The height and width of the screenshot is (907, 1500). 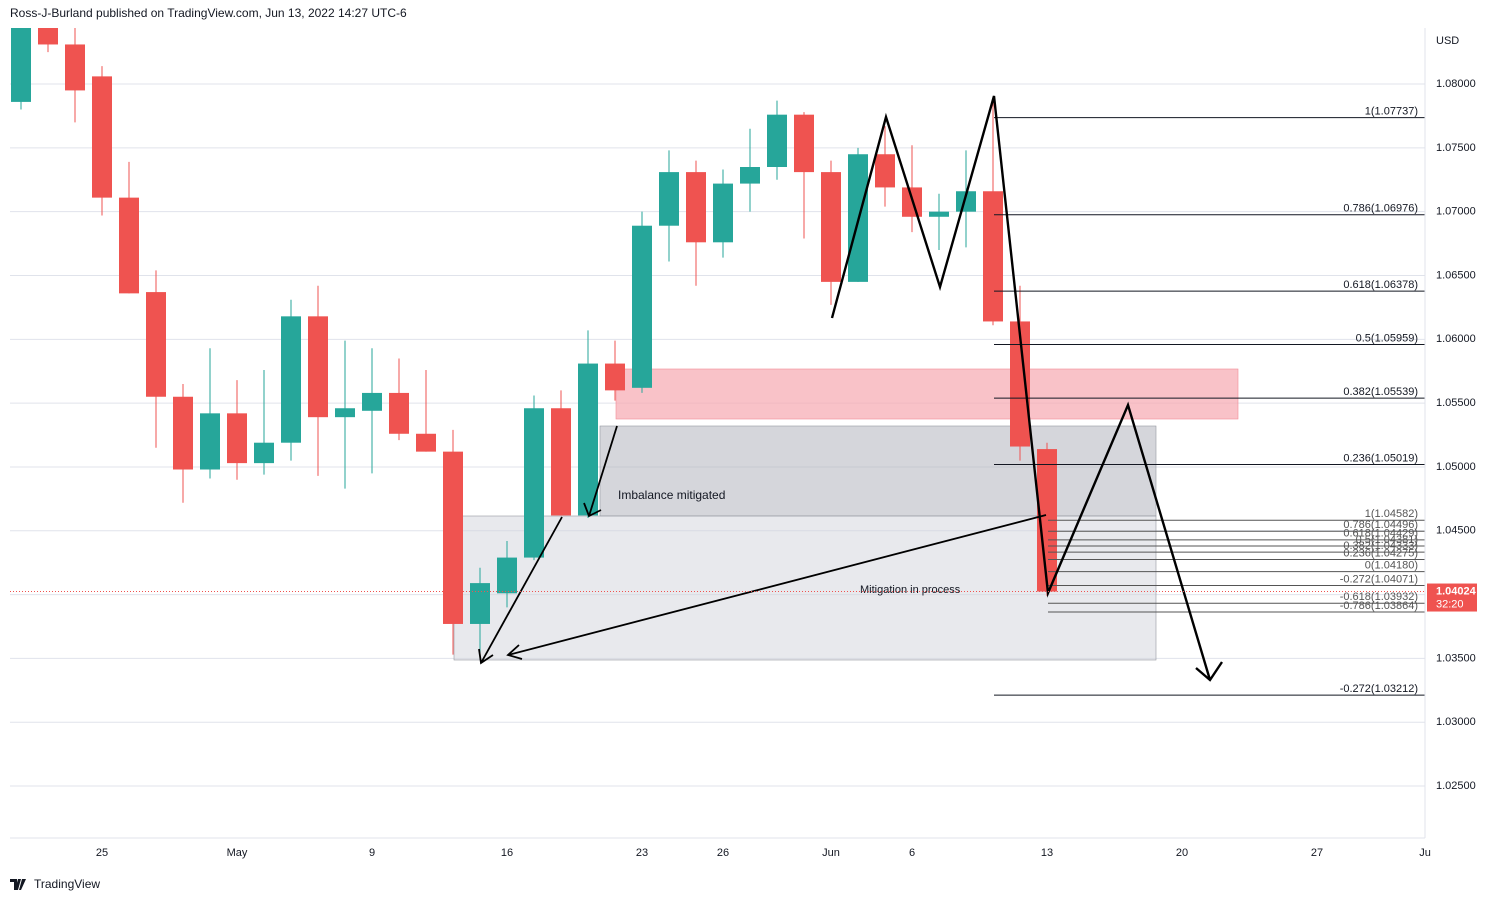 I want to click on countdown: 32:20, so click(x=1450, y=604).